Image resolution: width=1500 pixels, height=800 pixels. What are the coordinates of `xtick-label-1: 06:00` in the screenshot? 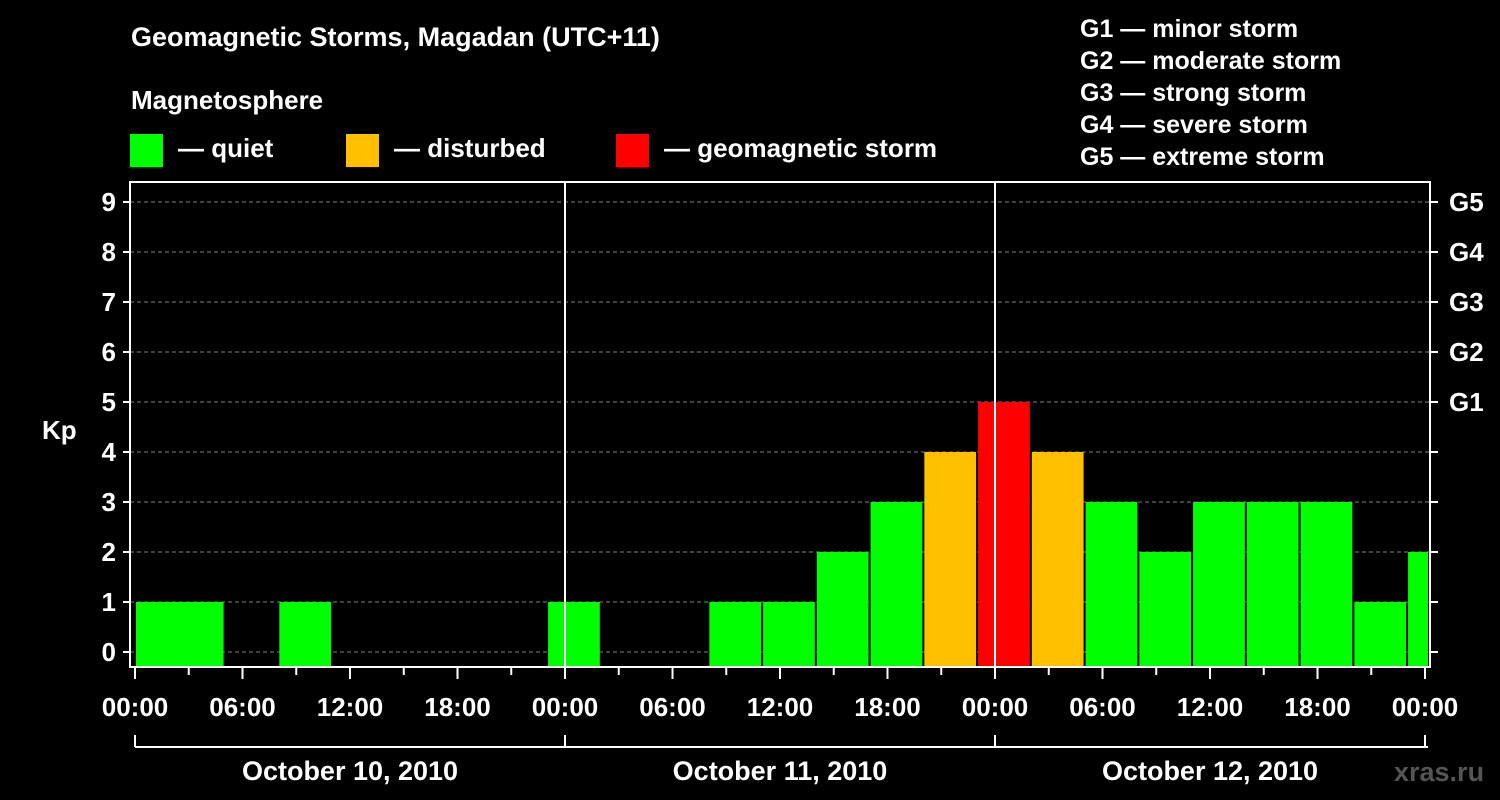 It's located at (242, 707).